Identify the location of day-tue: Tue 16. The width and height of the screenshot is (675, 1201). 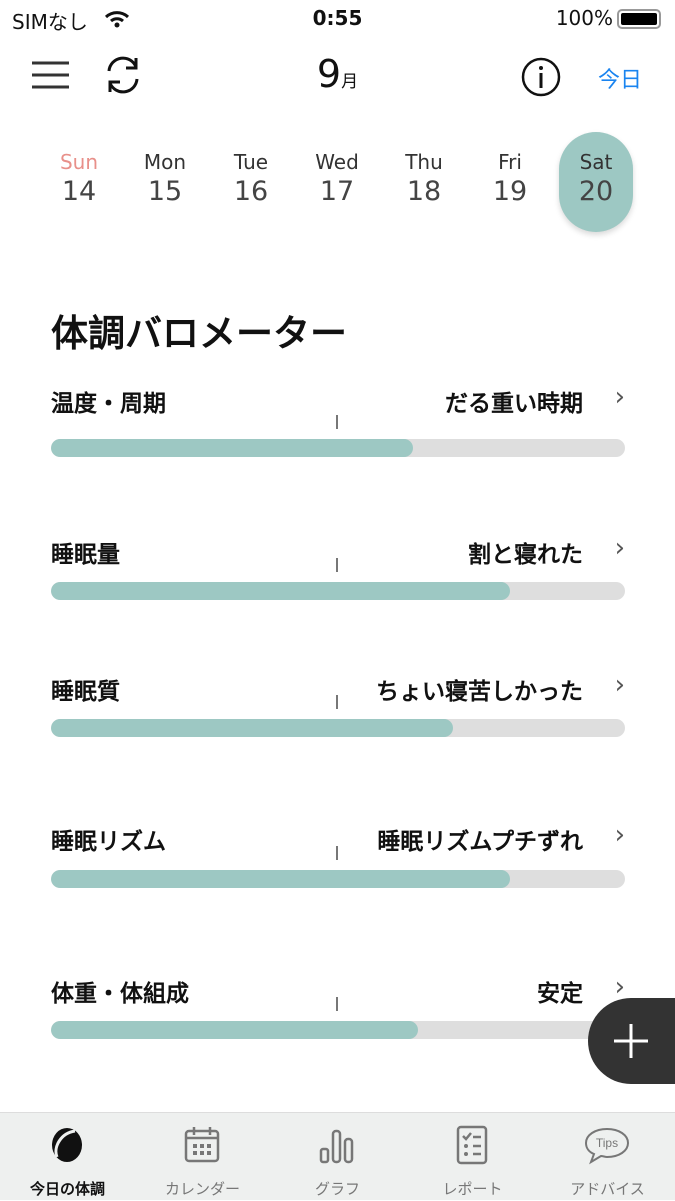
(251, 178).